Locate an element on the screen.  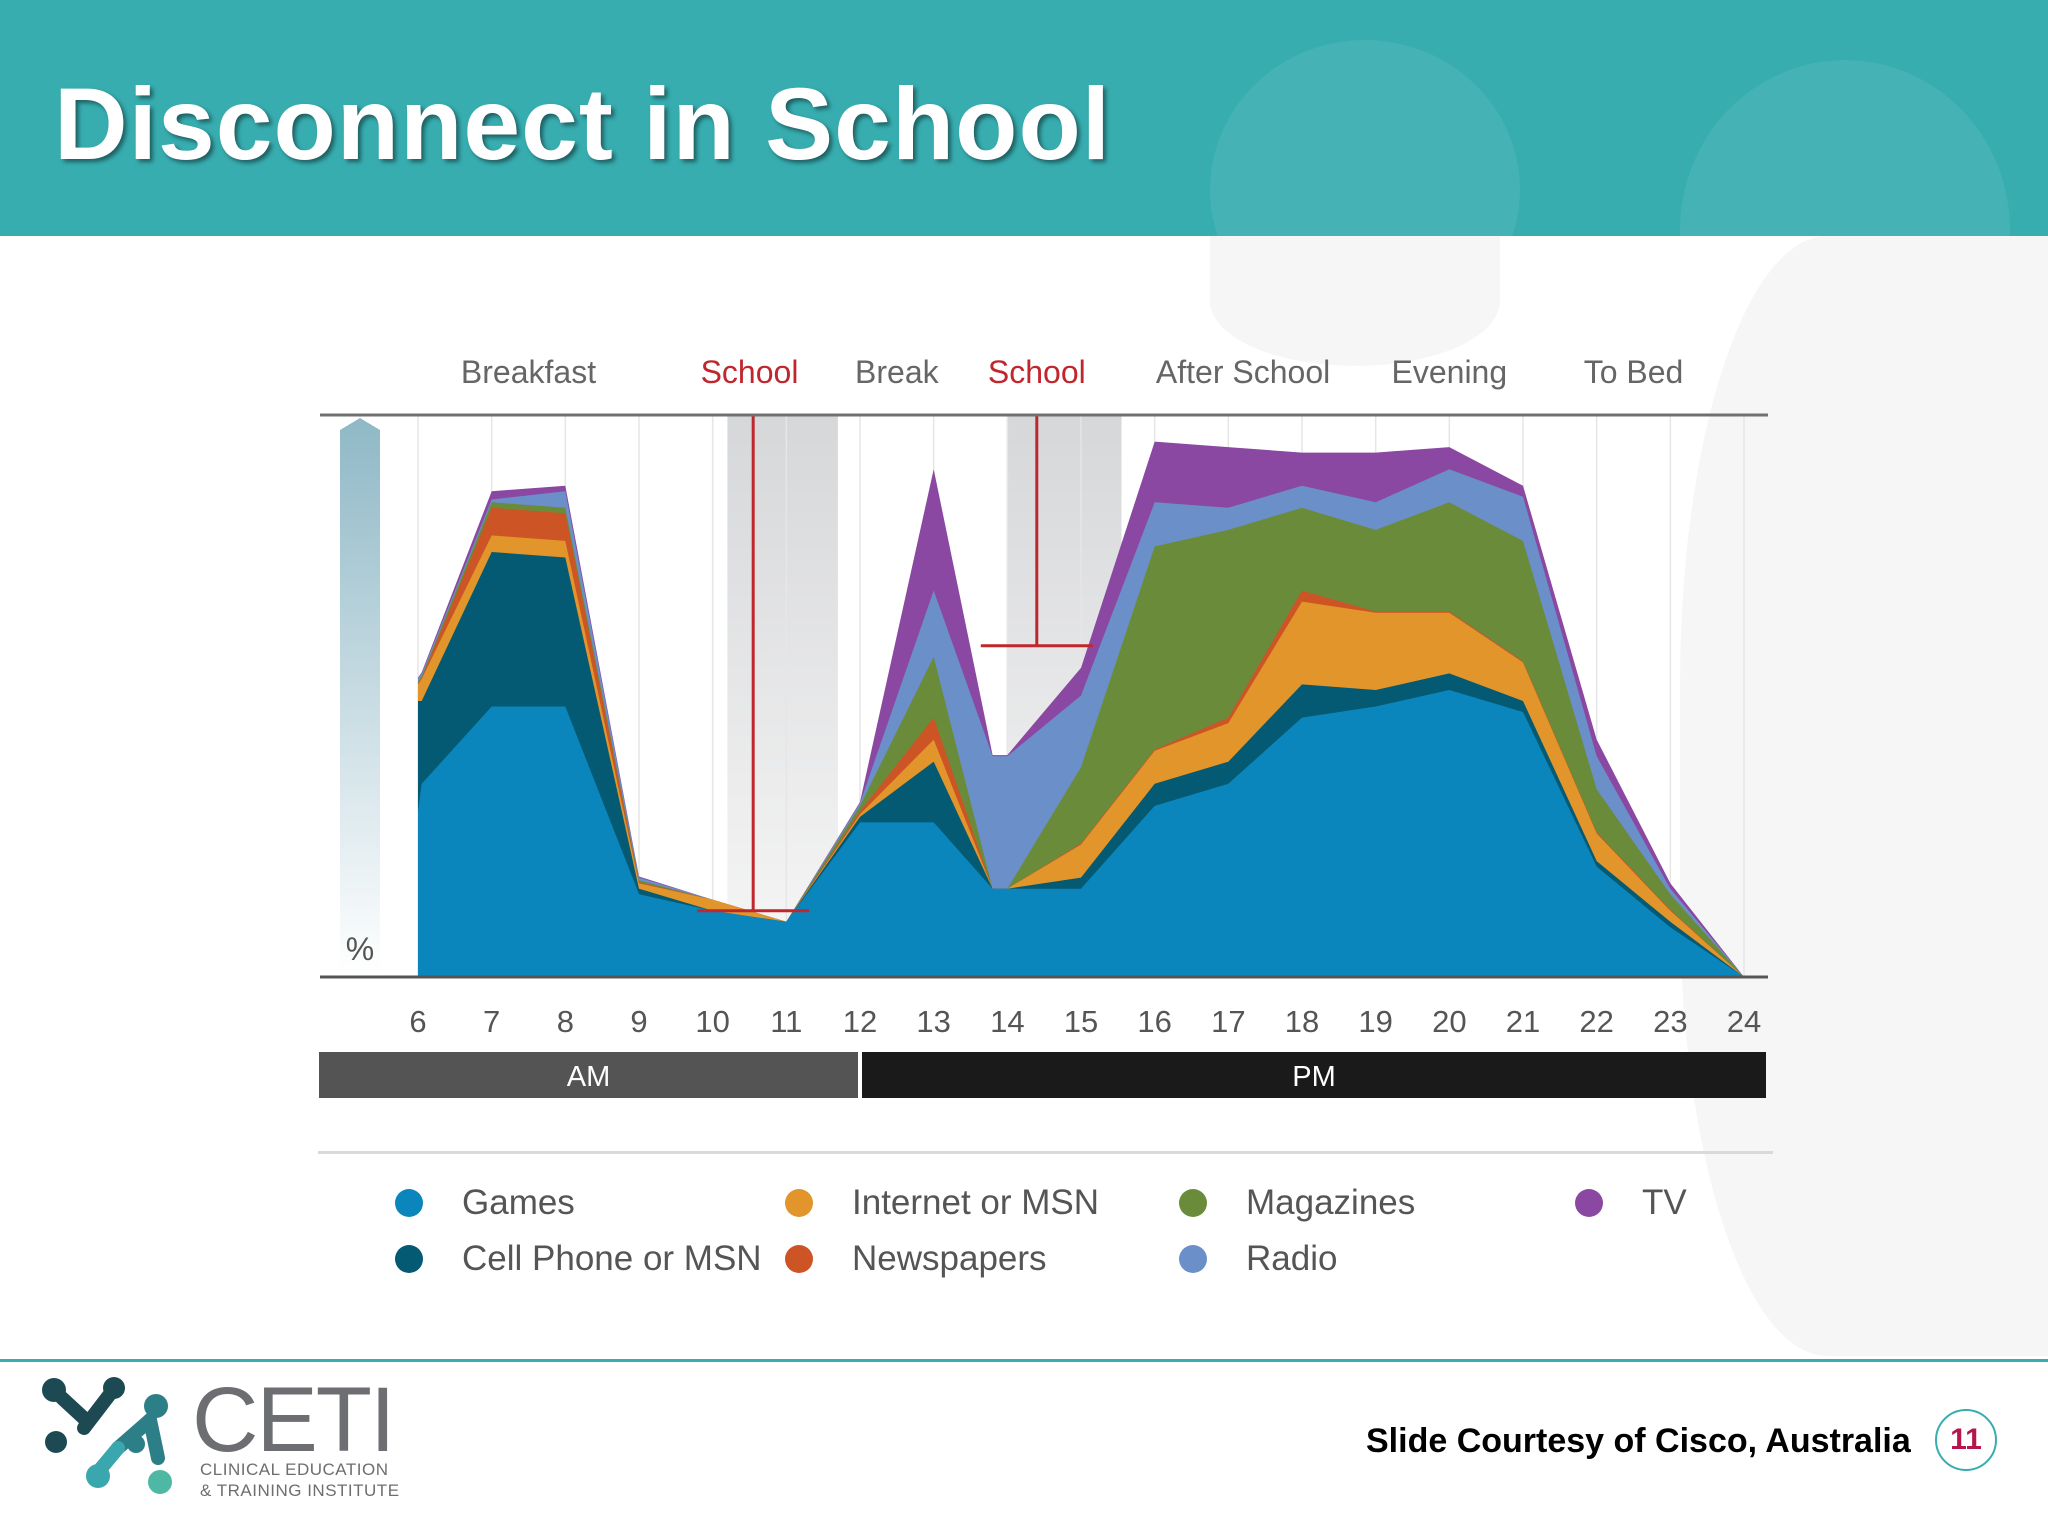
x-tick-label: 15 is located at coordinates (1081, 1021).